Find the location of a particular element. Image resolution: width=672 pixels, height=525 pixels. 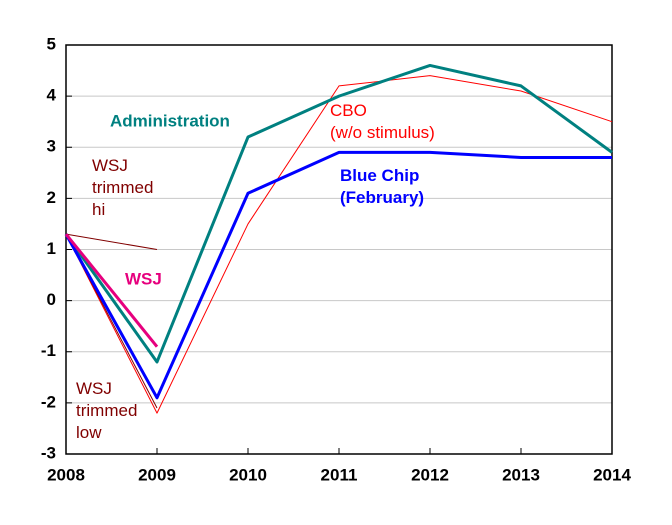

y-tick-label: 5 is located at coordinates (51, 43).